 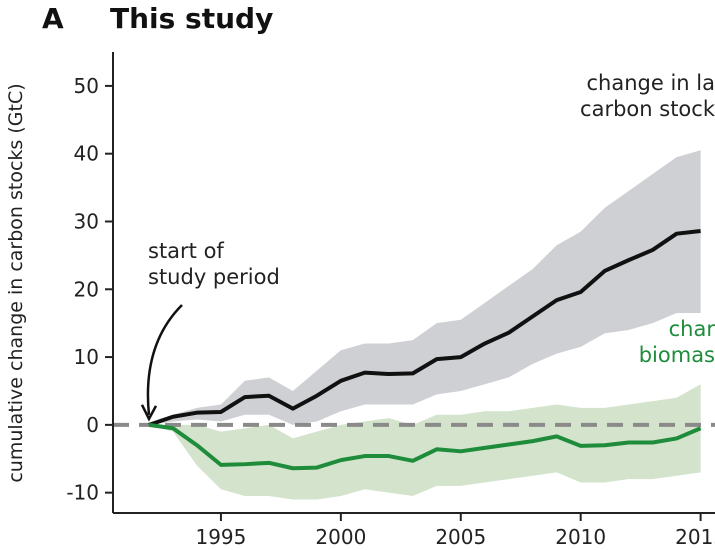 What do you see at coordinates (191, 18) in the screenshot?
I see `chart-title: This study` at bounding box center [191, 18].